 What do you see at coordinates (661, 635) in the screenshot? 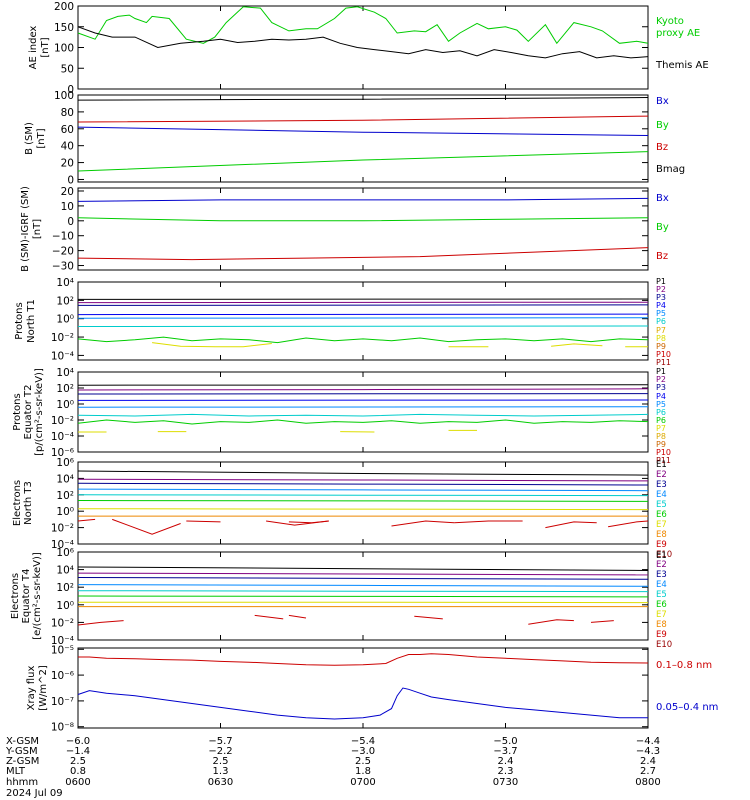
I see `legend-label: E9` at bounding box center [661, 635].